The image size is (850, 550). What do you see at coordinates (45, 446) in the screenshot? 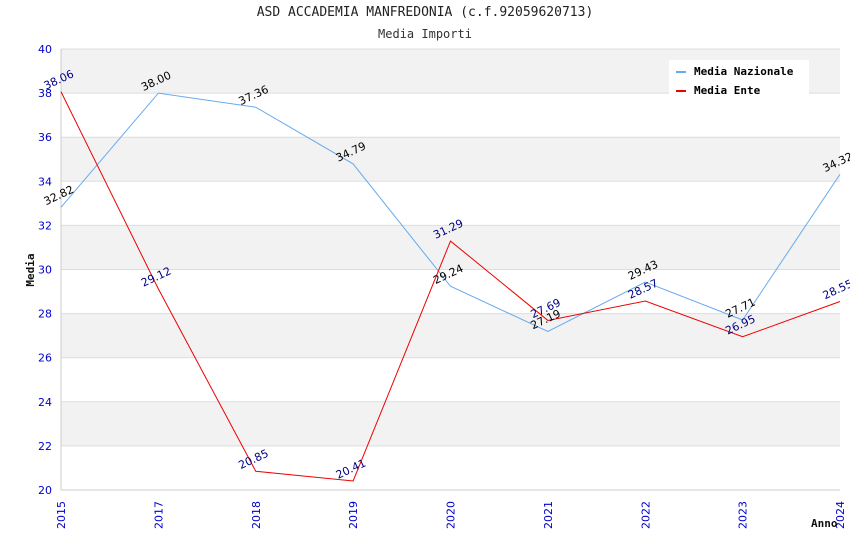
I see `y-tick-label: 22` at bounding box center [45, 446].